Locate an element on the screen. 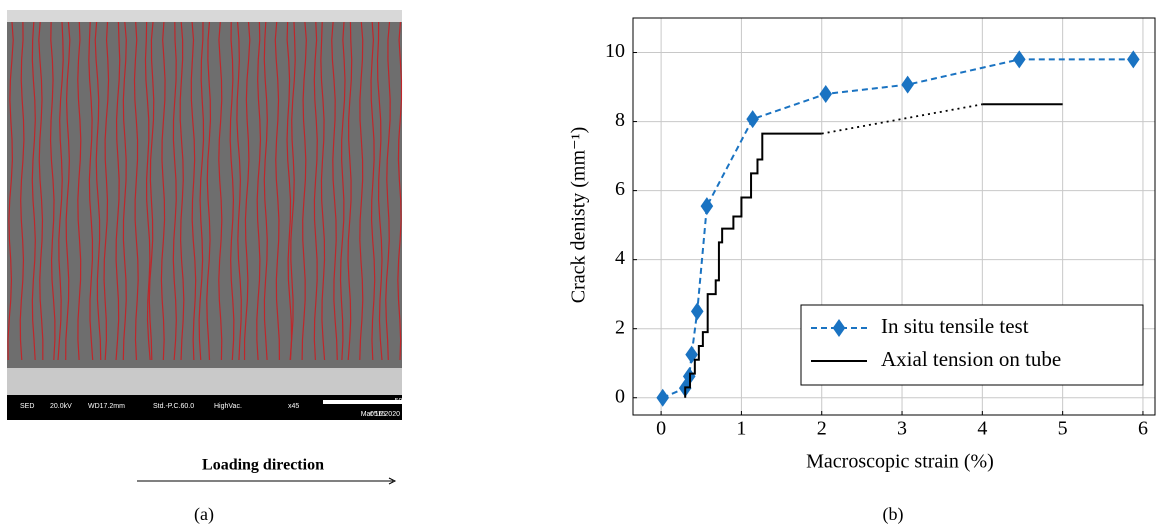 This screenshot has width=1157, height=531. info-text: HighVac. is located at coordinates (228, 406).